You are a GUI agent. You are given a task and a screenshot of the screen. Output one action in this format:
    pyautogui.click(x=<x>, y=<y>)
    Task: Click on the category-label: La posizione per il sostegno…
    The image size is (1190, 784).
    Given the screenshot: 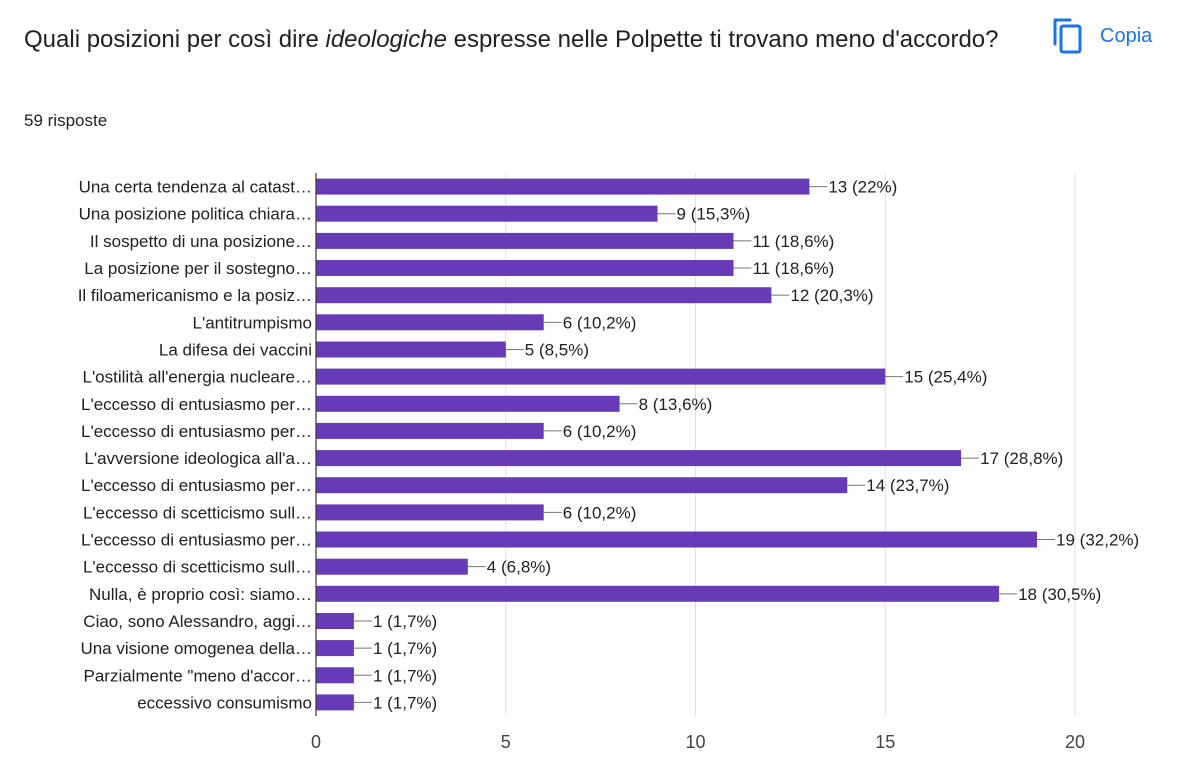 What is the action you would take?
    pyautogui.click(x=198, y=268)
    